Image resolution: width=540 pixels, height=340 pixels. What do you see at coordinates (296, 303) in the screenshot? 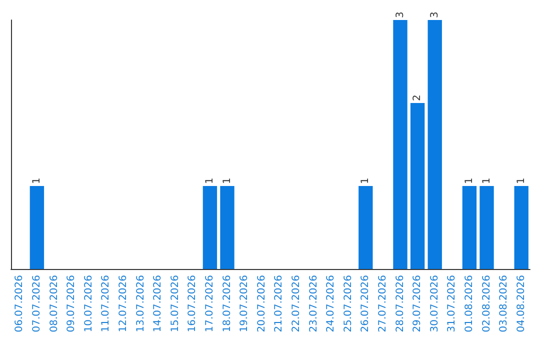
I see `x-tick-label: 22.07.2026` at bounding box center [296, 303].